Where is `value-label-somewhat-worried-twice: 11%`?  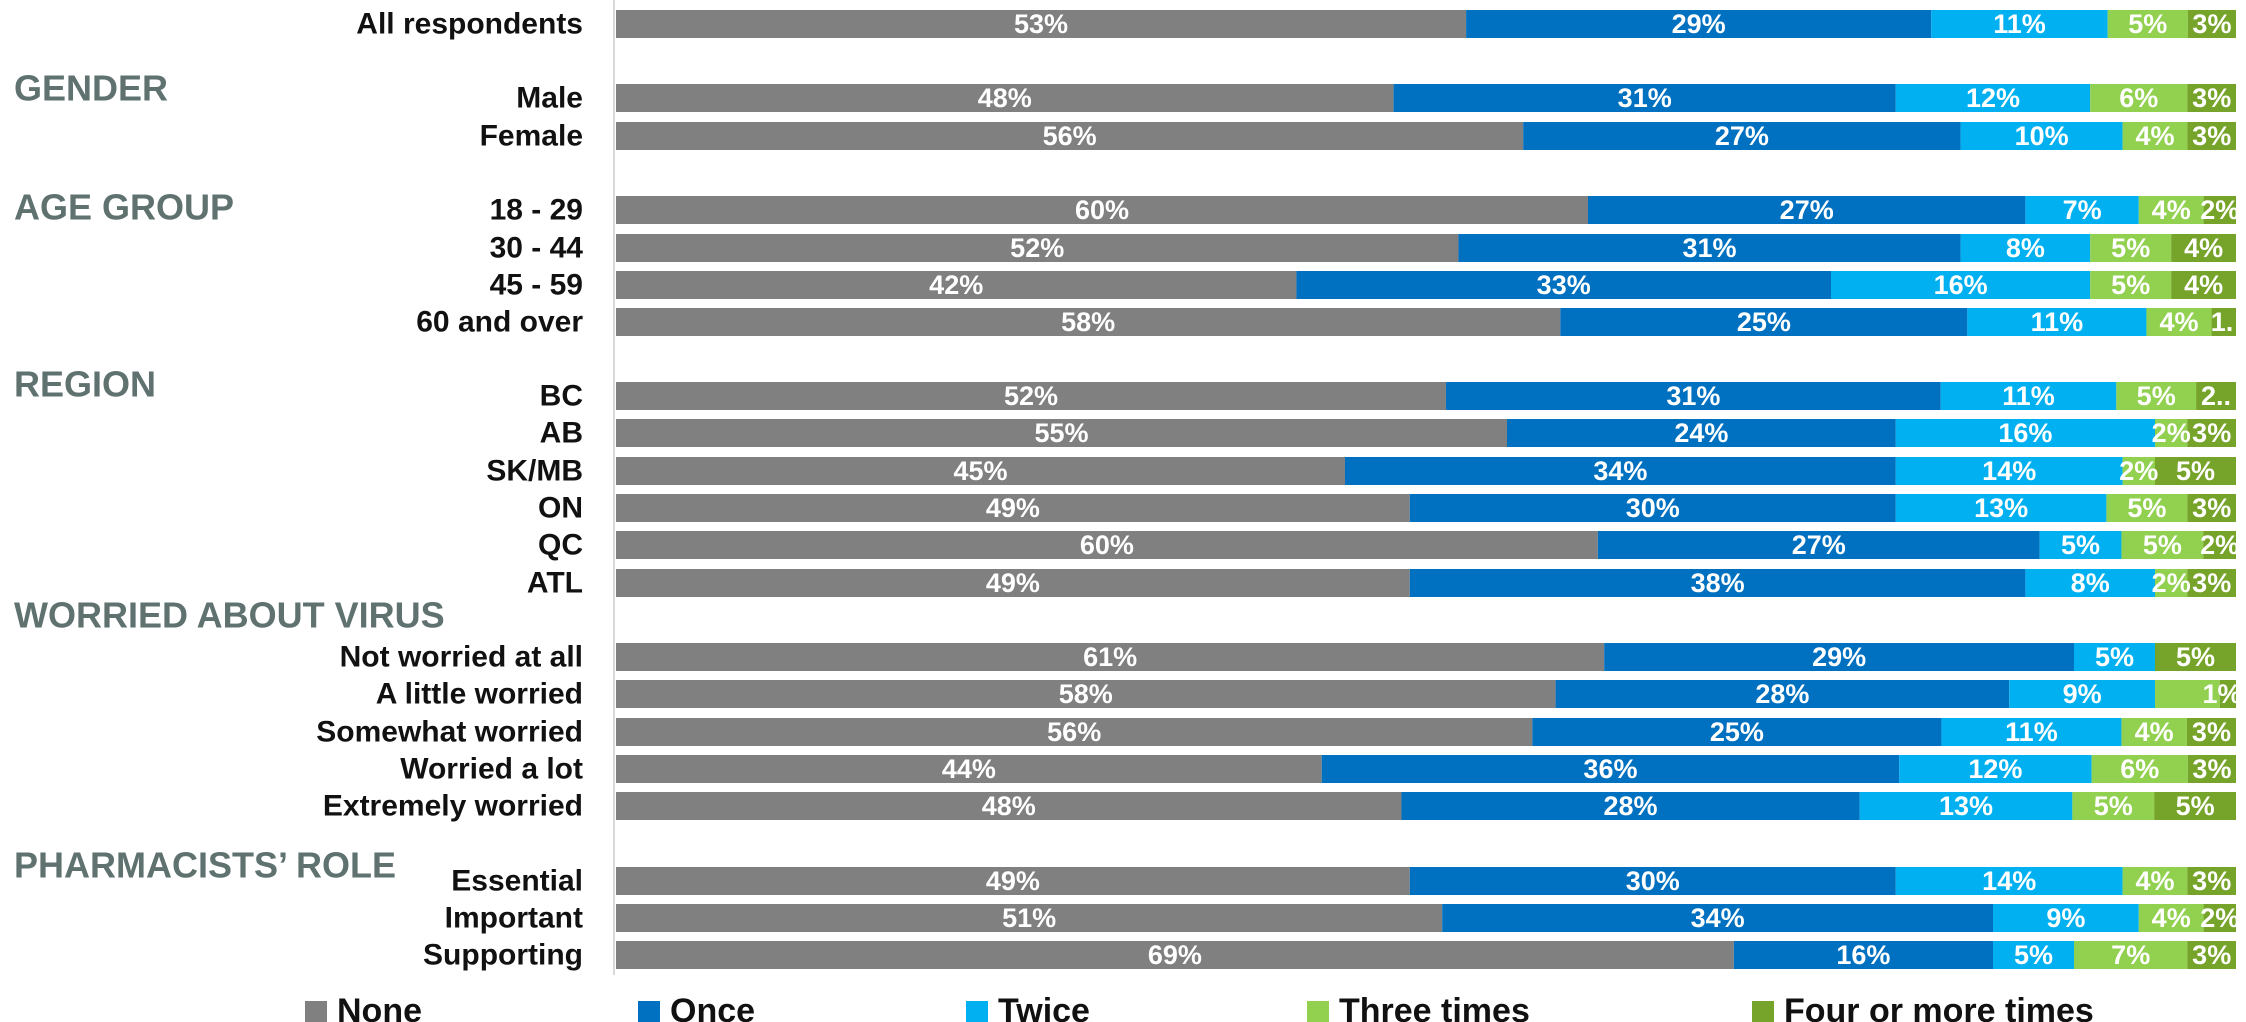
value-label-somewhat-worried-twice: 11% is located at coordinates (2031, 732).